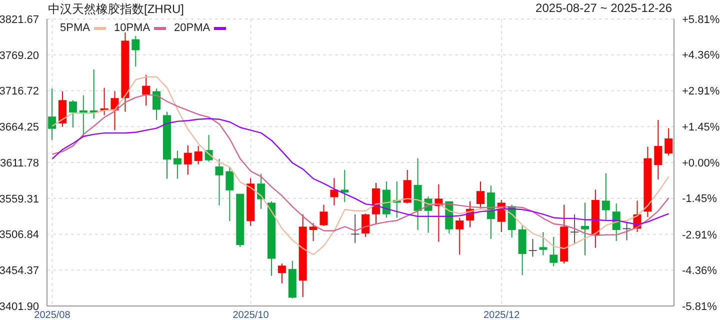 This screenshot has height=320, width=720. Describe the element at coordinates (701, 56) in the screenshot. I see `y2-tick-label: +4.36%` at that location.